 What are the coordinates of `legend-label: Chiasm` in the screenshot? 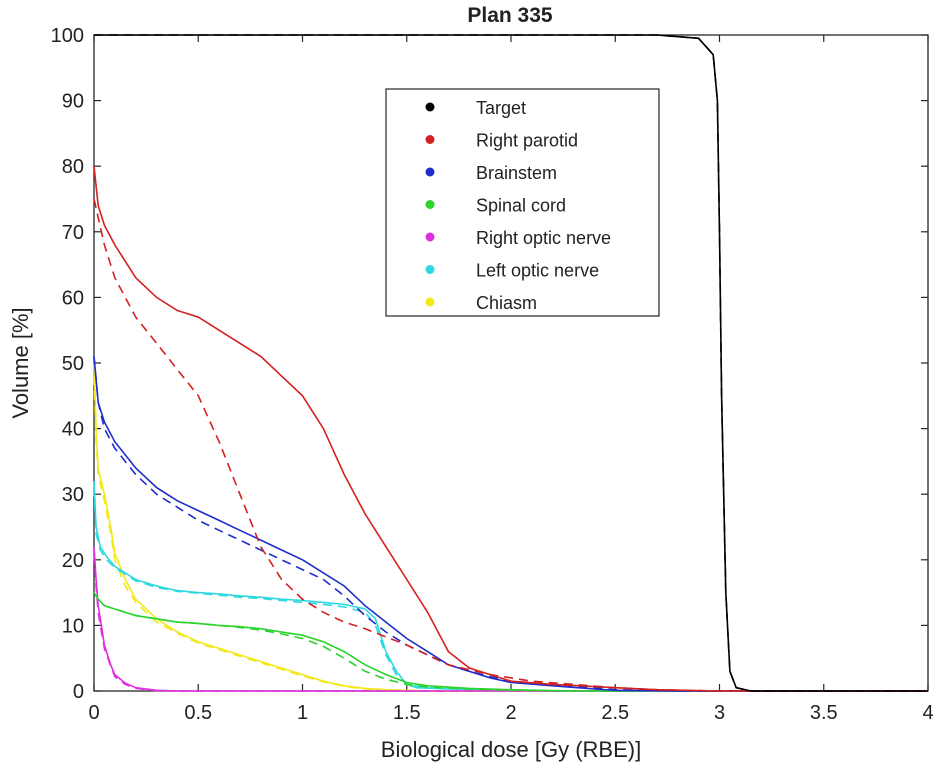 It's located at (506, 303).